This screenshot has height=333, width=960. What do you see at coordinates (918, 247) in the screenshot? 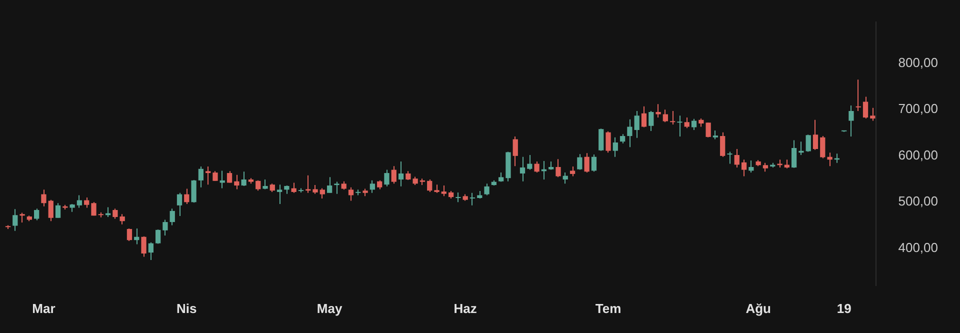
I see `y-tick-label: 400,00` at bounding box center [918, 247].